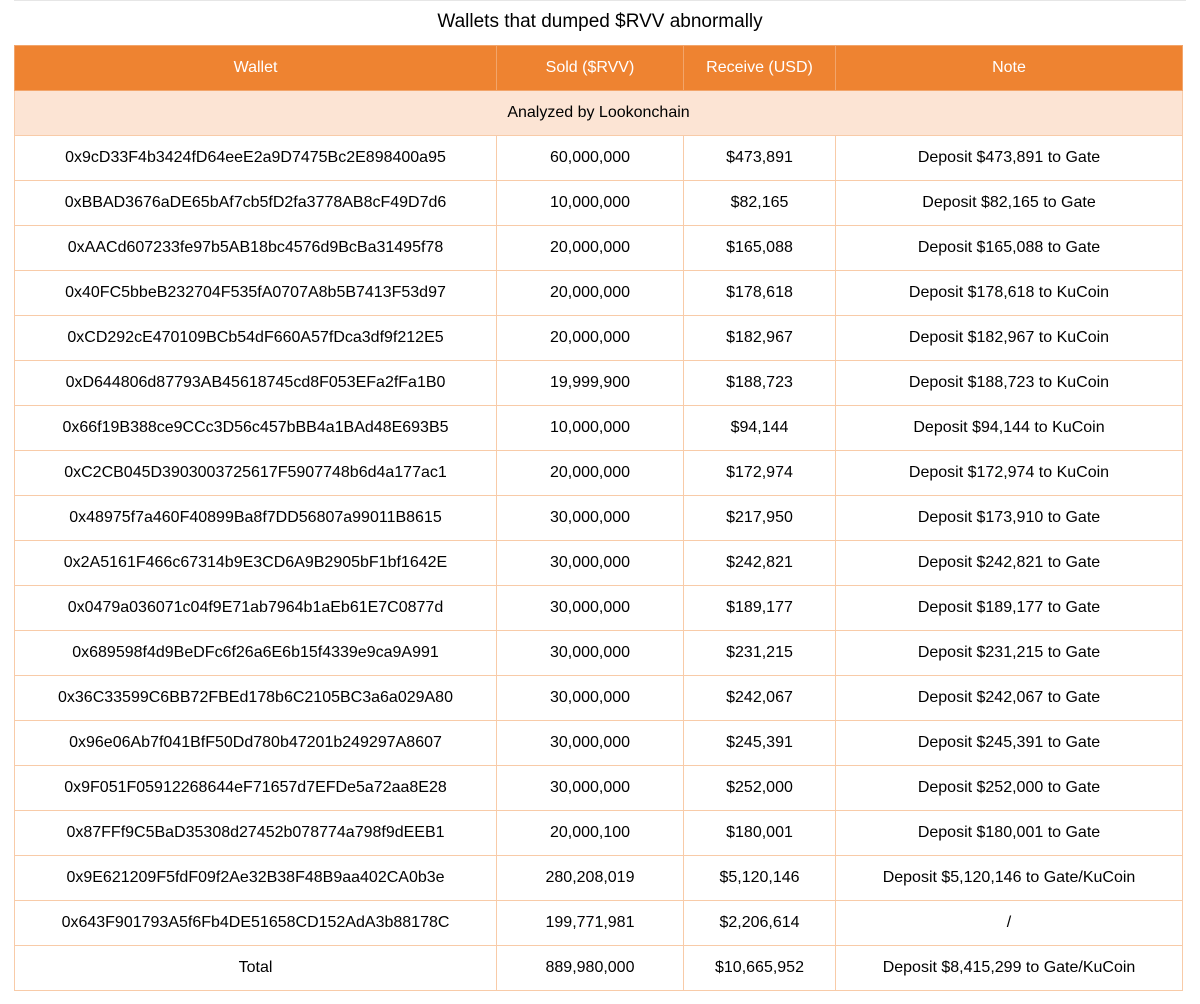  Describe the element at coordinates (1009, 608) in the screenshot. I see `note-cell: Deposit $189,177 to Gate` at that location.